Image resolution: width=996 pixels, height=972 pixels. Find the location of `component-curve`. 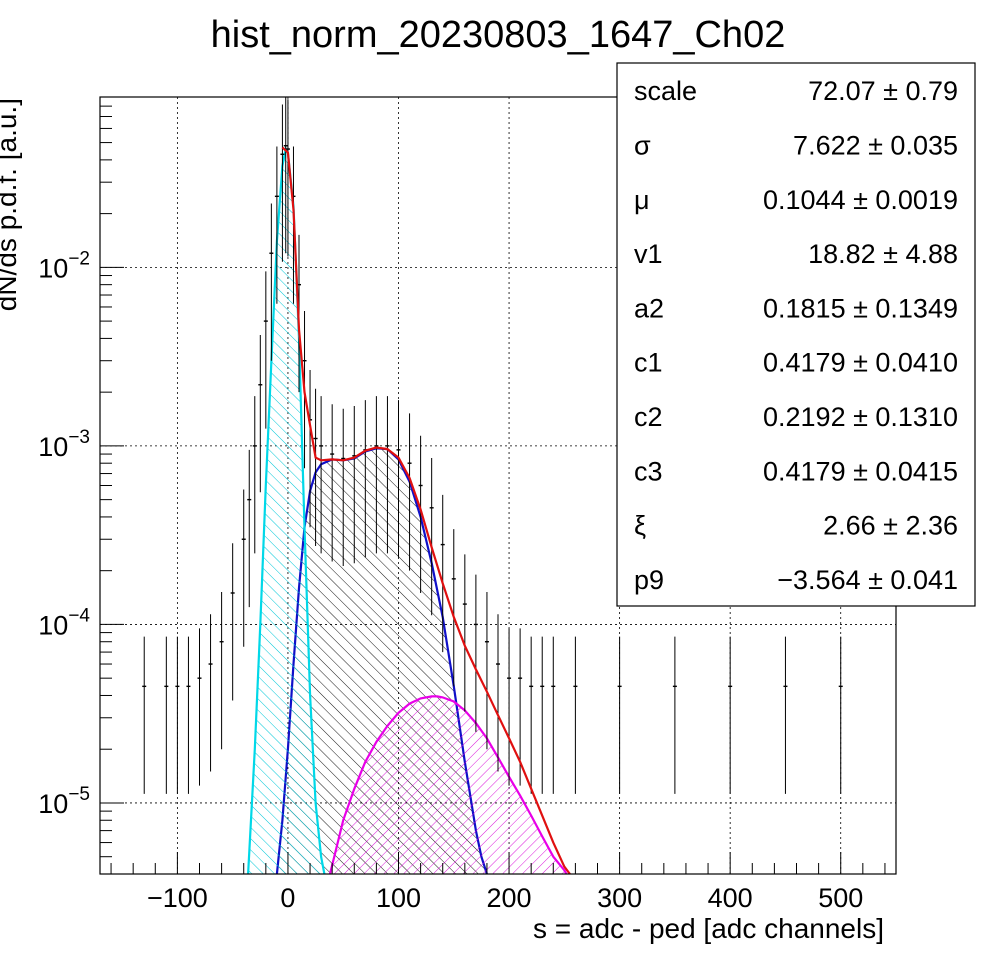

component-curve is located at coordinates (448, 784).